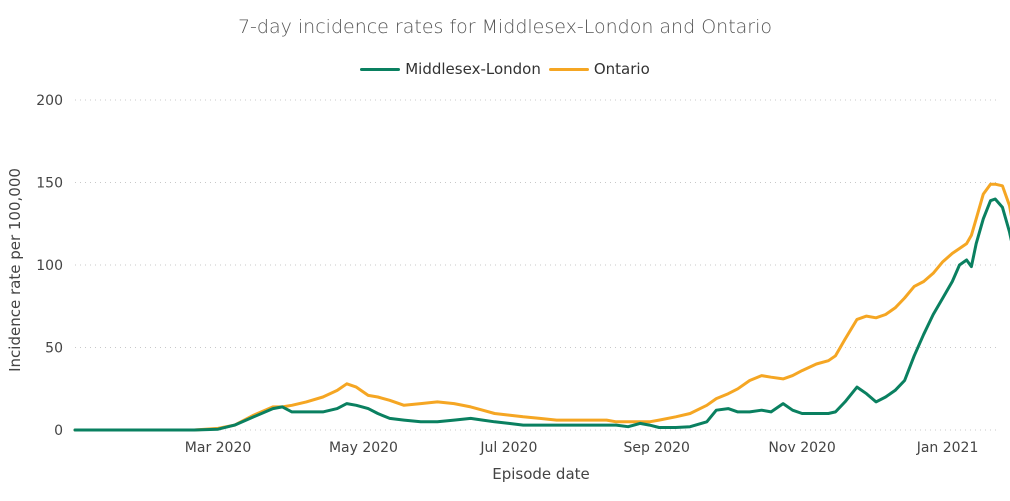 The height and width of the screenshot is (501, 1010). I want to click on legend: Middlesex-London Ontario, so click(505, 69).